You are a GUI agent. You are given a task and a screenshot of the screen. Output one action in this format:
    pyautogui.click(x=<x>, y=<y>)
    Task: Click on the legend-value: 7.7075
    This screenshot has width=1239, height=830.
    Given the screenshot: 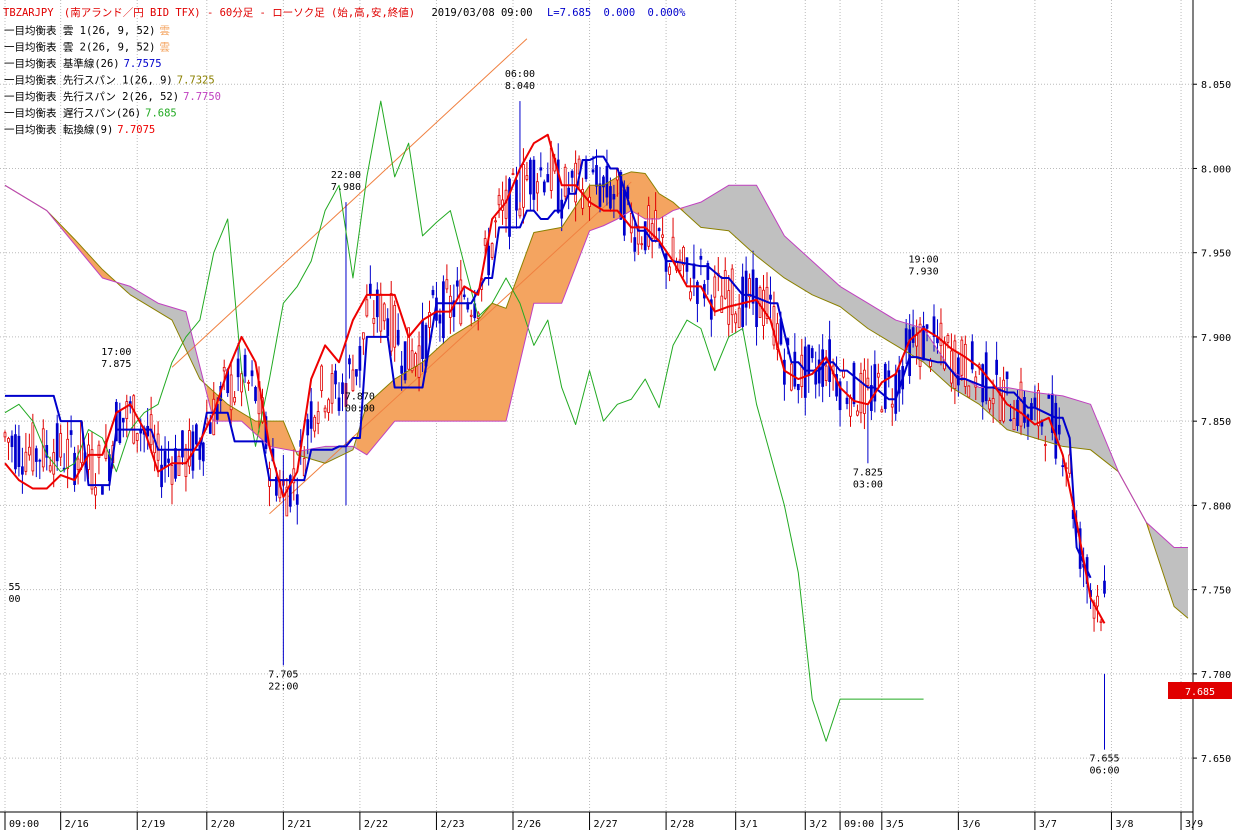 What is the action you would take?
    pyautogui.click(x=136, y=130)
    